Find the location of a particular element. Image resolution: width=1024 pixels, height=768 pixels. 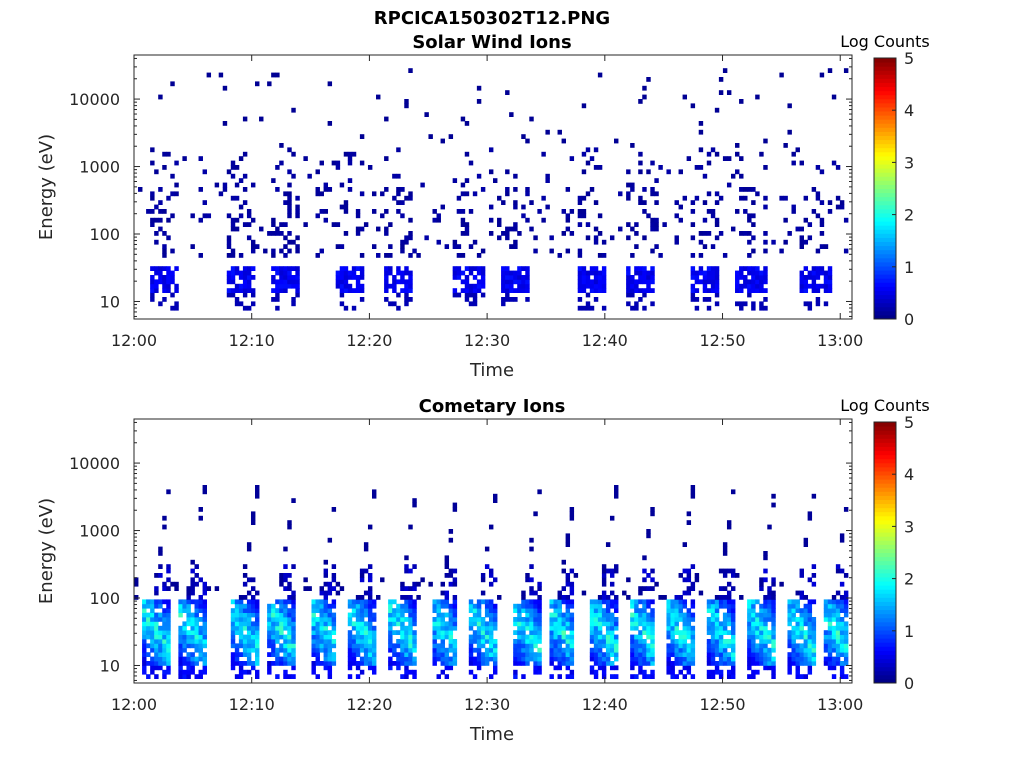

y-tick-label: 1000 is located at coordinates (99, 531).